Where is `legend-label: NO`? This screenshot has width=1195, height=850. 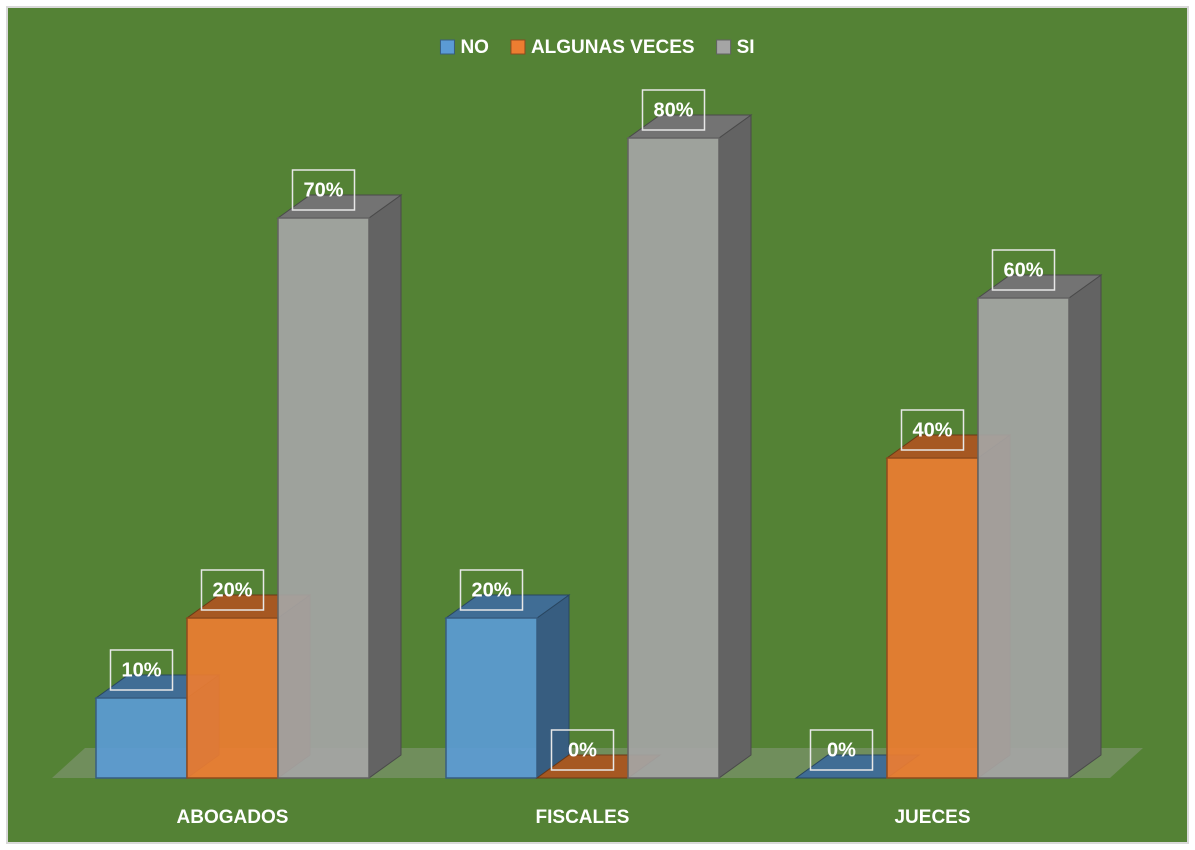 legend-label: NO is located at coordinates (474, 47).